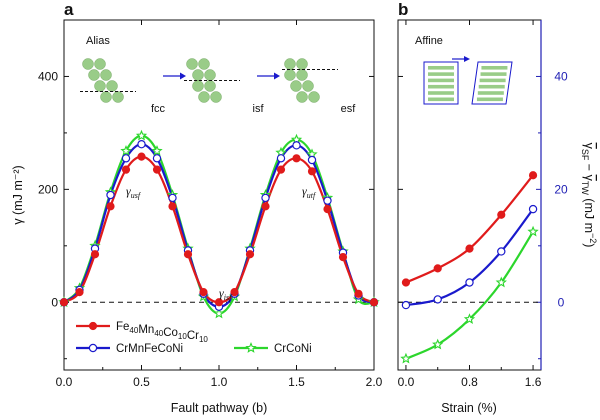  I want to click on panel-a-y-tick-label: 0, so click(54, 302).